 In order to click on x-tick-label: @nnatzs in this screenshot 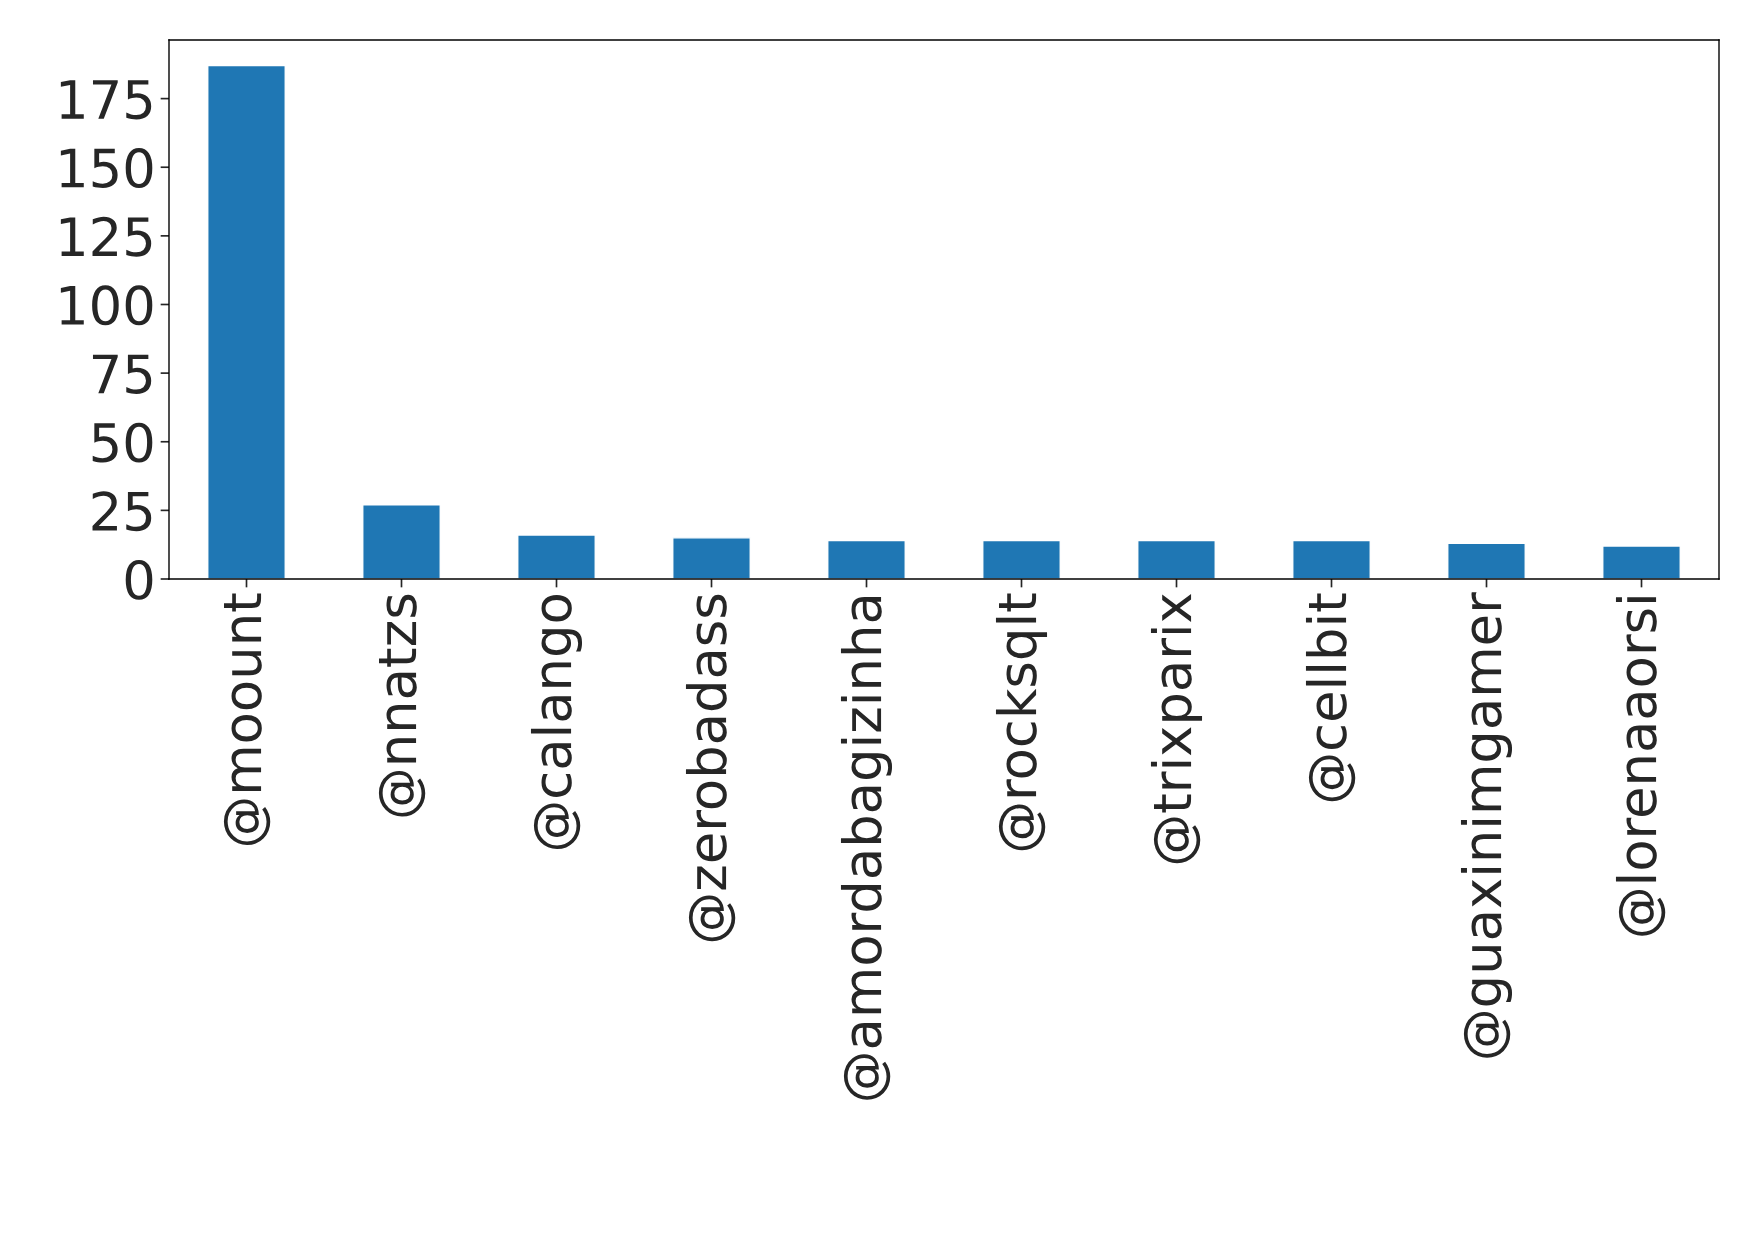, I will do `click(402, 705)`.